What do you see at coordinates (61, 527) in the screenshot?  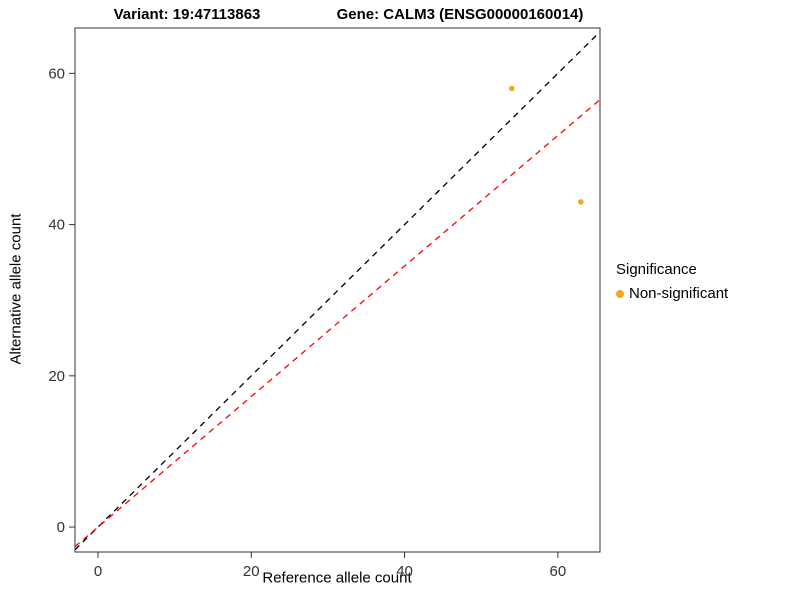 I see `y-tick-label: 0` at bounding box center [61, 527].